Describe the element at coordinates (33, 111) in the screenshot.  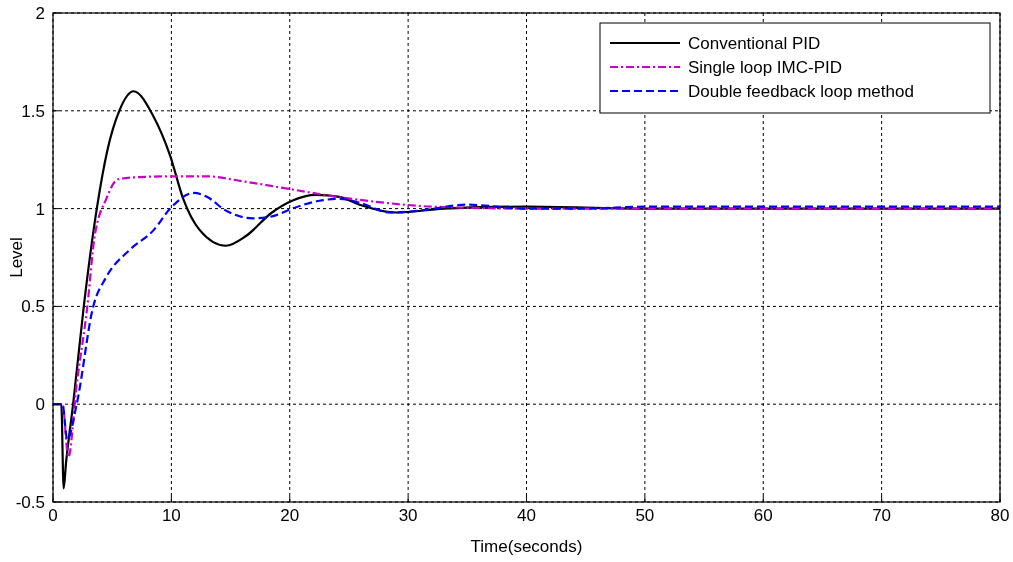
I see `y-tick-label: 1.5` at that location.